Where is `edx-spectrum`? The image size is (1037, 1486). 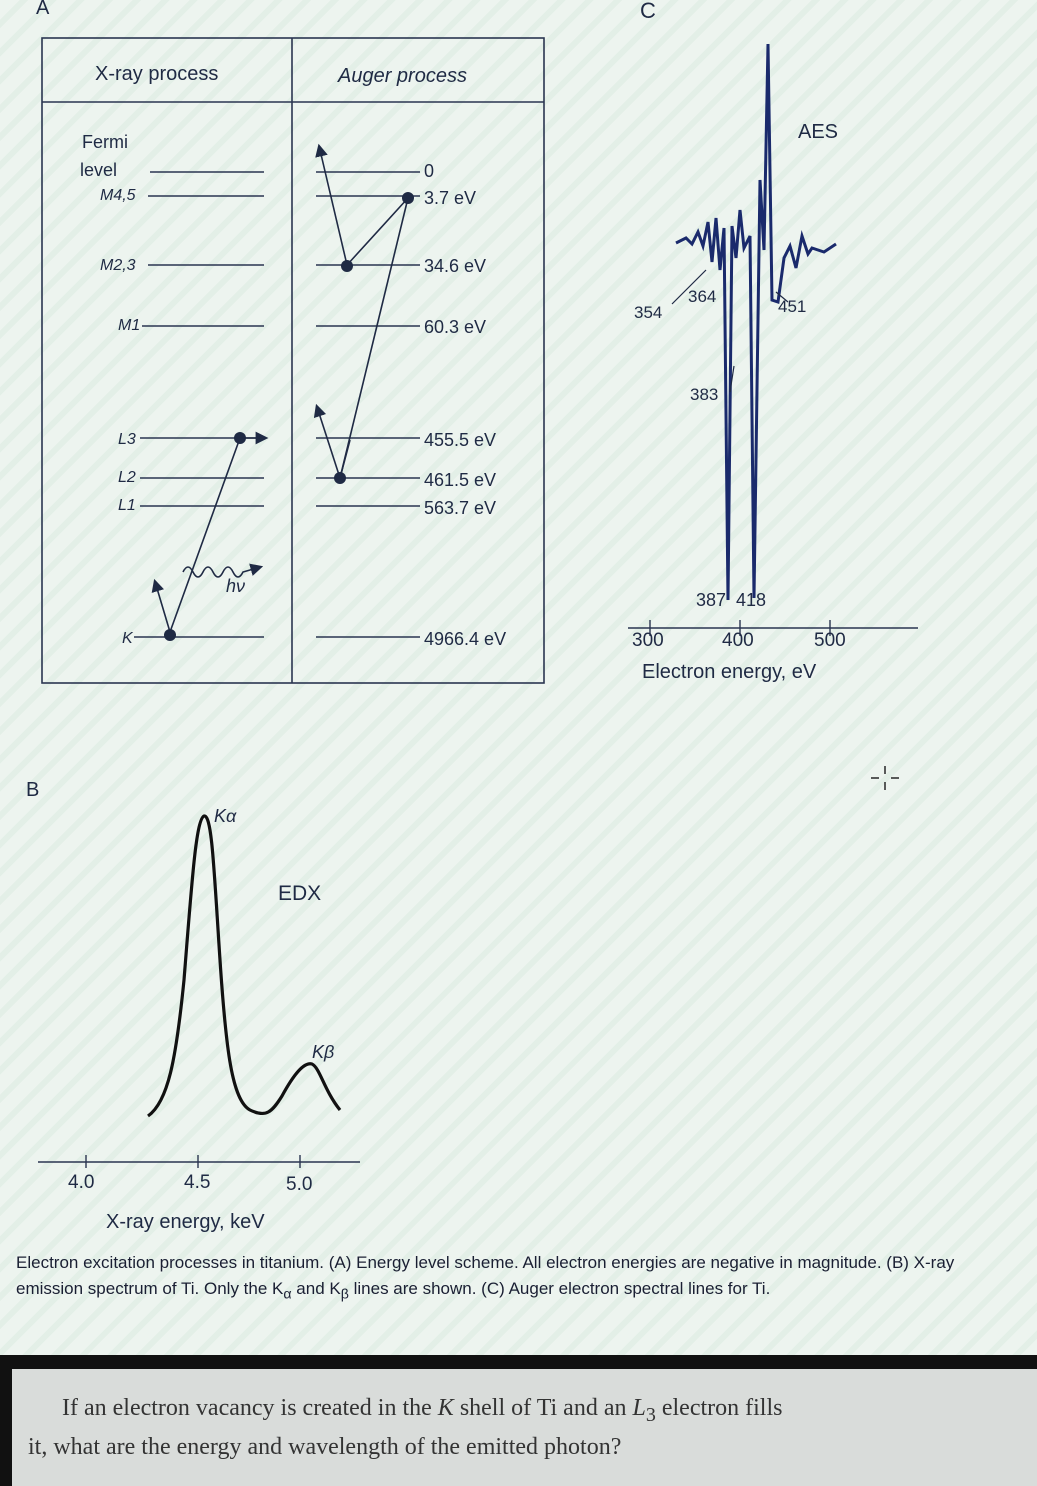
edx-spectrum is located at coordinates (244, 966).